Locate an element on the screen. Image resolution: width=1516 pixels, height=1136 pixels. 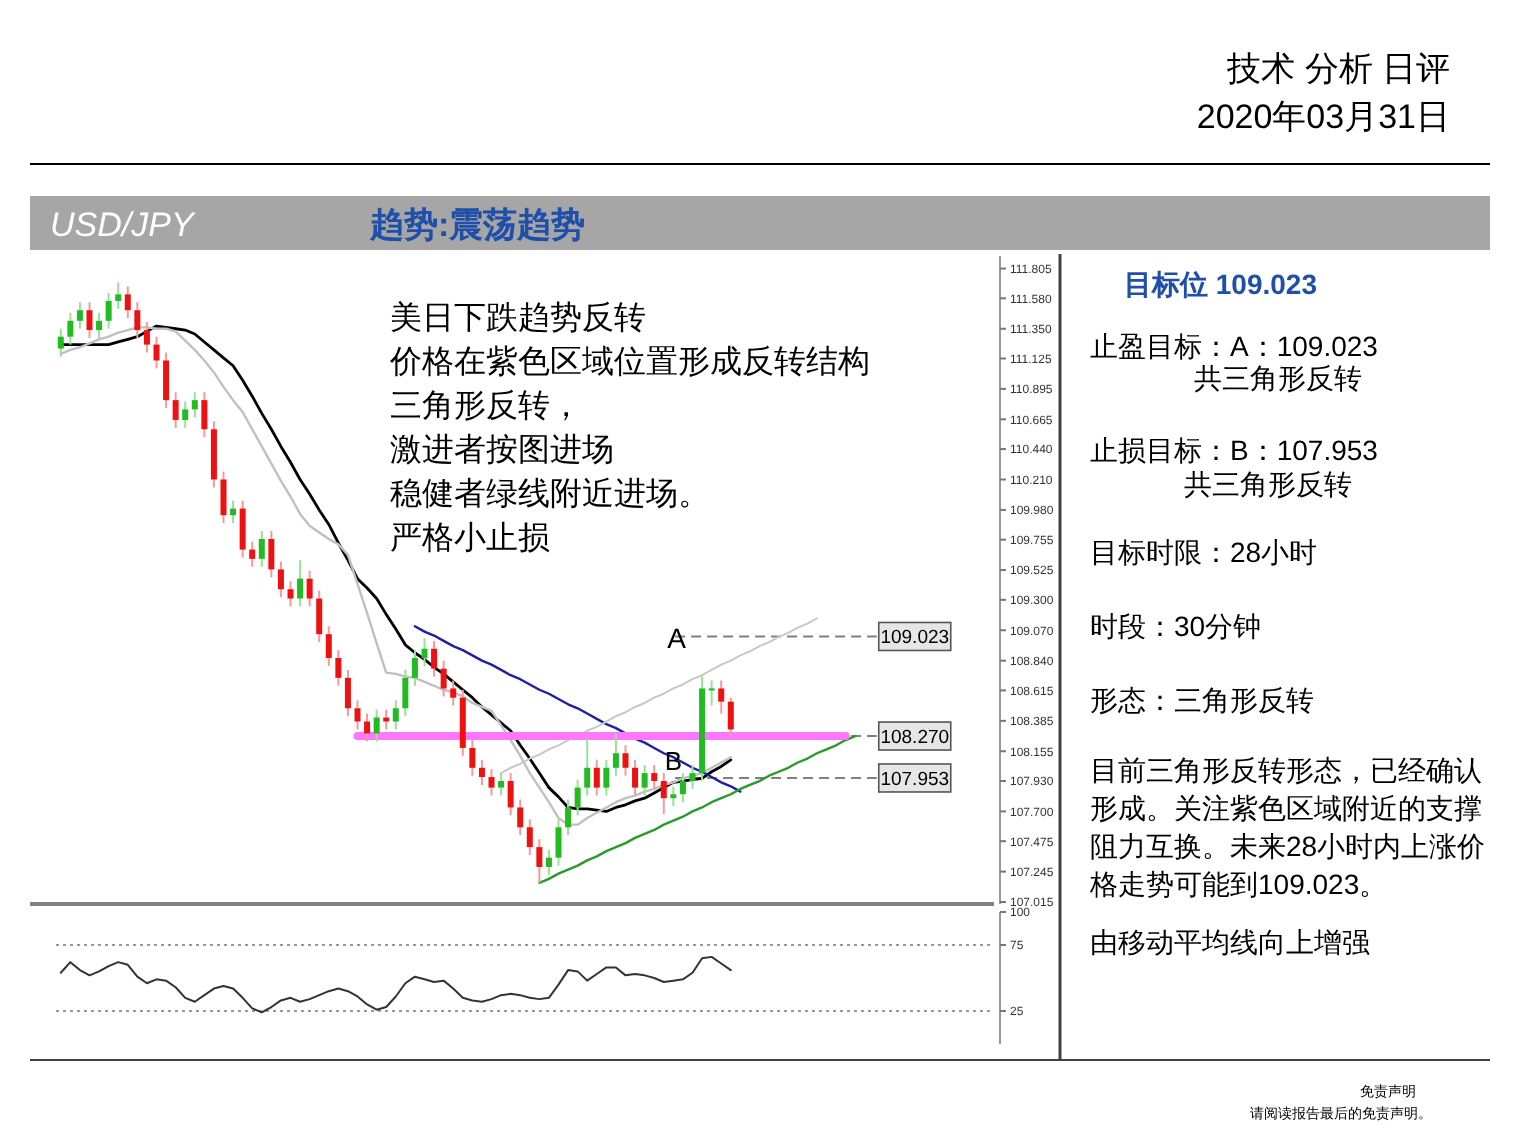
annotation: 激进者按图进场 is located at coordinates (502, 450).